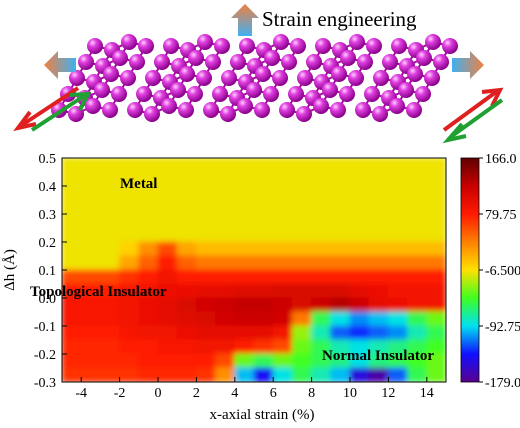 The height and width of the screenshot is (428, 520). I want to click on x-tick-label: 14, so click(427, 393).